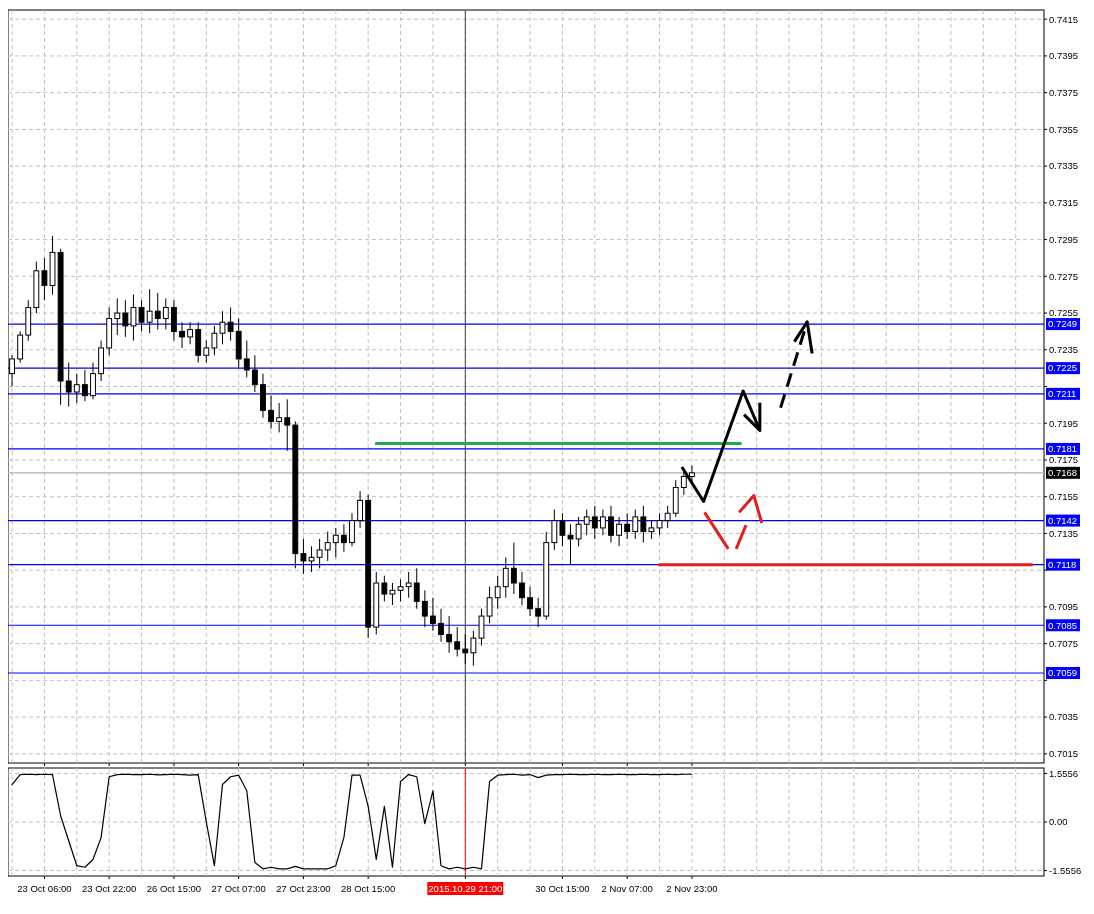  Describe the element at coordinates (692, 888) in the screenshot. I see `x-tick-label: 2 Nov 23:00` at that location.